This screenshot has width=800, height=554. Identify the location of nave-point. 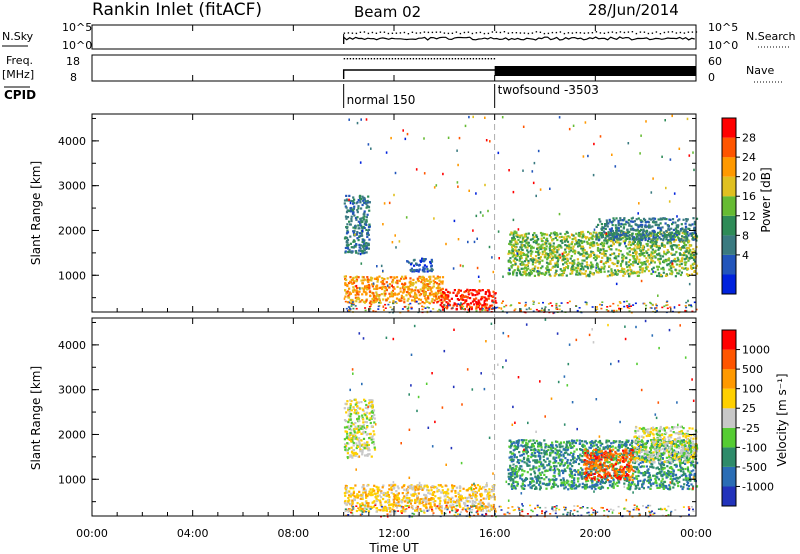
(374, 59).